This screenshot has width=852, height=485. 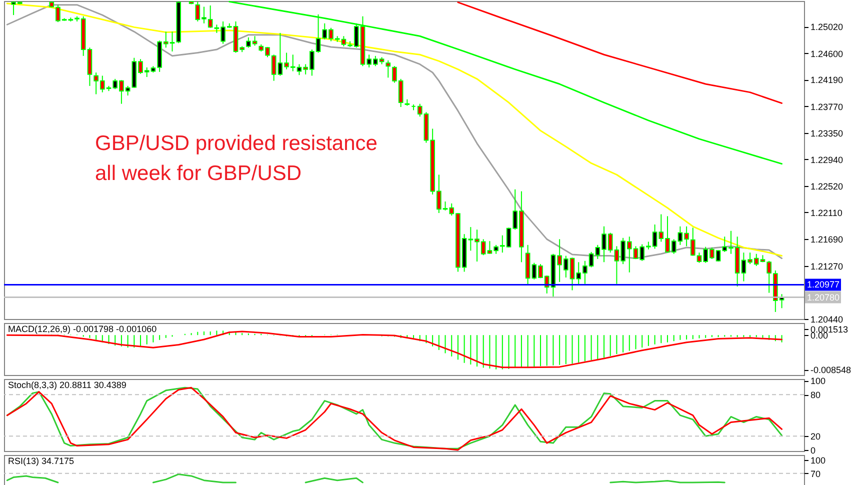 What do you see at coordinates (82, 329) in the screenshot?
I see `chart-title: MACD(12,26,9) -0.001798 -0.001060` at bounding box center [82, 329].